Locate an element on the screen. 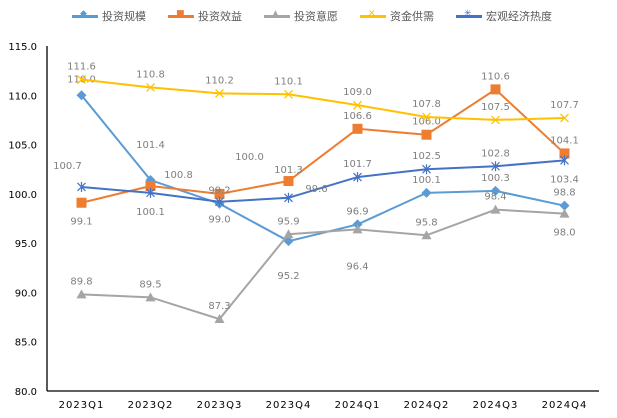 This screenshot has width=617, height=418. legend-item: ▲ 投资意愿 is located at coordinates (301, 16).